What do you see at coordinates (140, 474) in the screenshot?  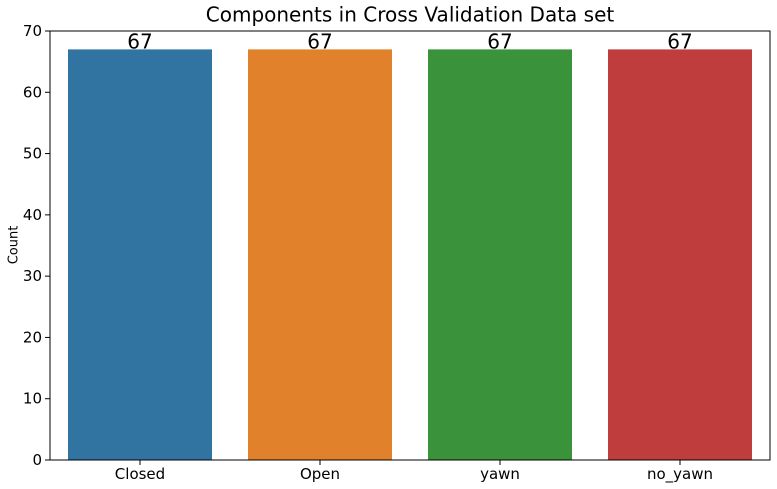 I see `x-tick-label-closed: Closed` at bounding box center [140, 474].